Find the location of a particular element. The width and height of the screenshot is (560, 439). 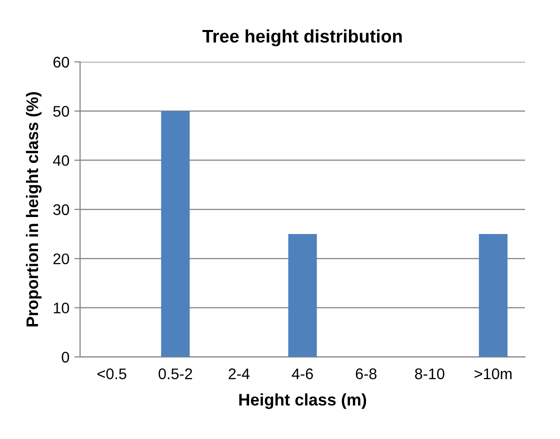

y-tick-label: 40 is located at coordinates (61, 160).